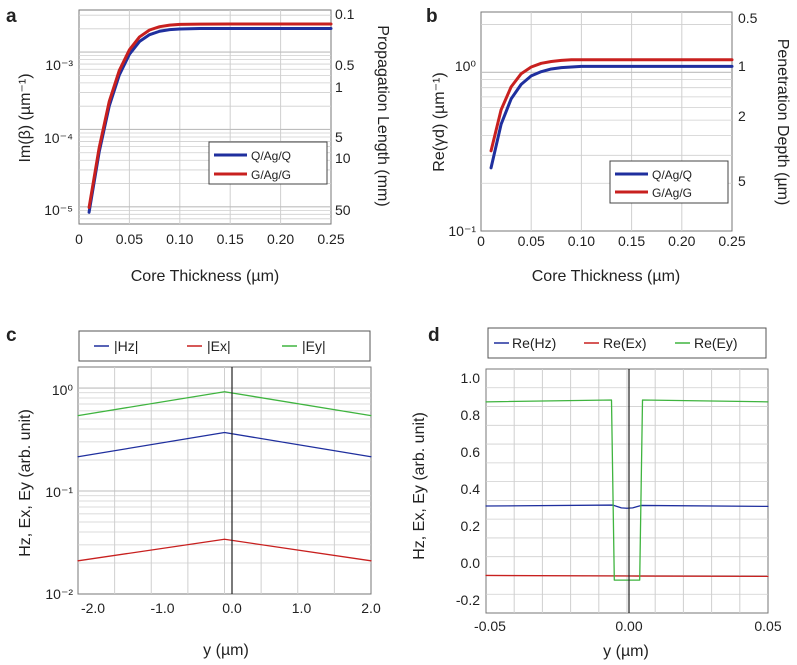 The height and width of the screenshot is (665, 797). Describe the element at coordinates (210, 239) in the screenshot. I see `panel-a-x-ticks: 0 0.05 0.10 0.15 0.20 0.25` at that location.